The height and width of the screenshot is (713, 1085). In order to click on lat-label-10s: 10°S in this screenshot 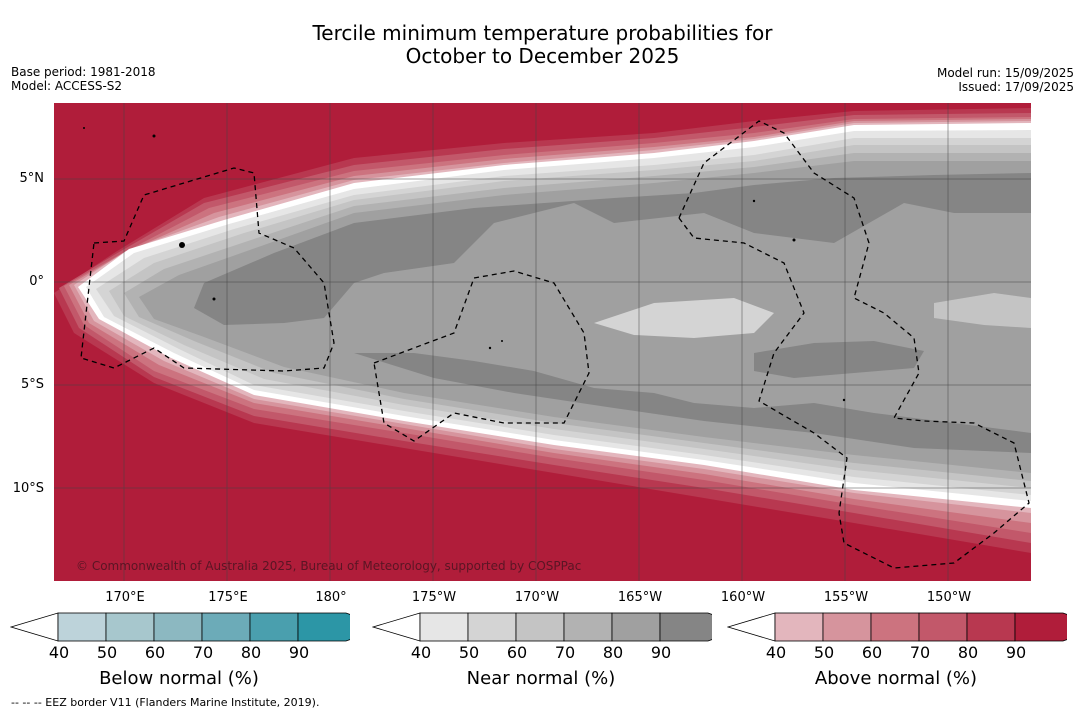, I will do `click(28, 488)`.